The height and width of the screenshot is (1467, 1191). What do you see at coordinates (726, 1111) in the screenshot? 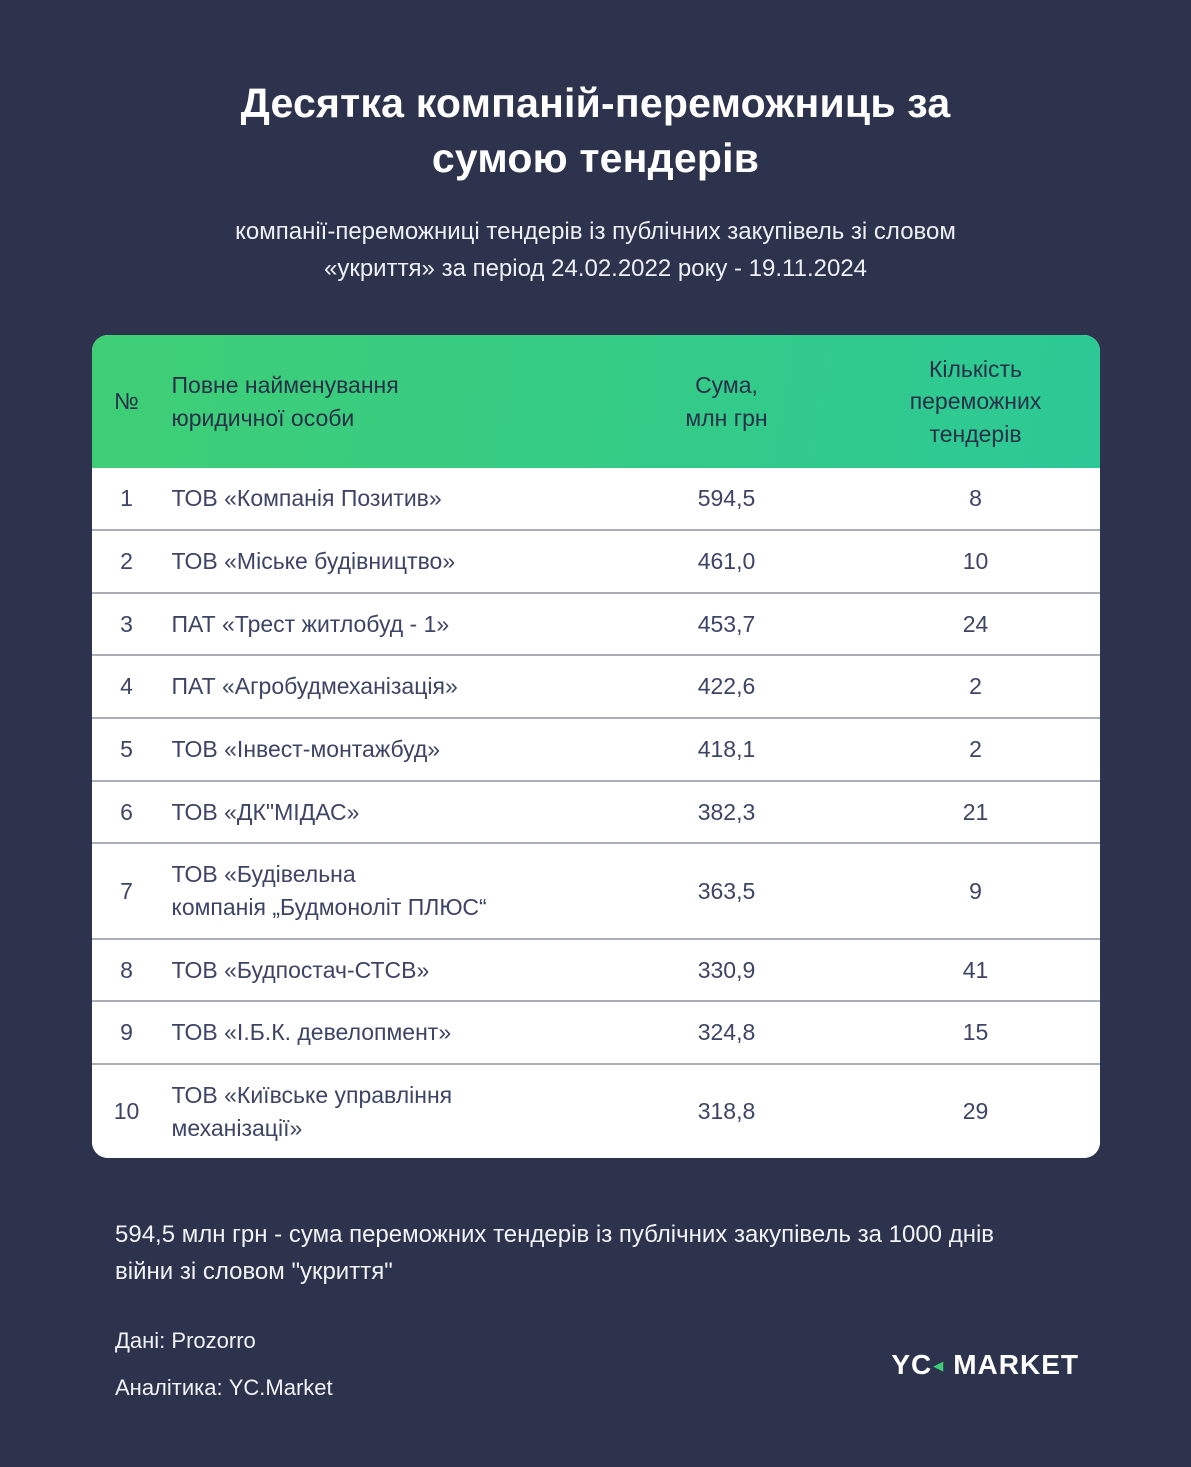
I see `sum-cell: 318,8` at bounding box center [726, 1111].